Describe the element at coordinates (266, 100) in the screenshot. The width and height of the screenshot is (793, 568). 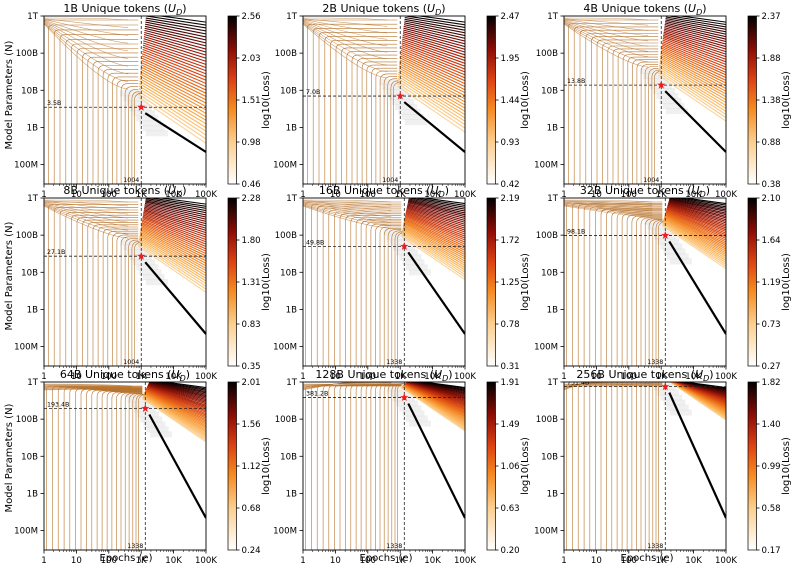
I see `colorbar-label: log10(Loss)` at that location.